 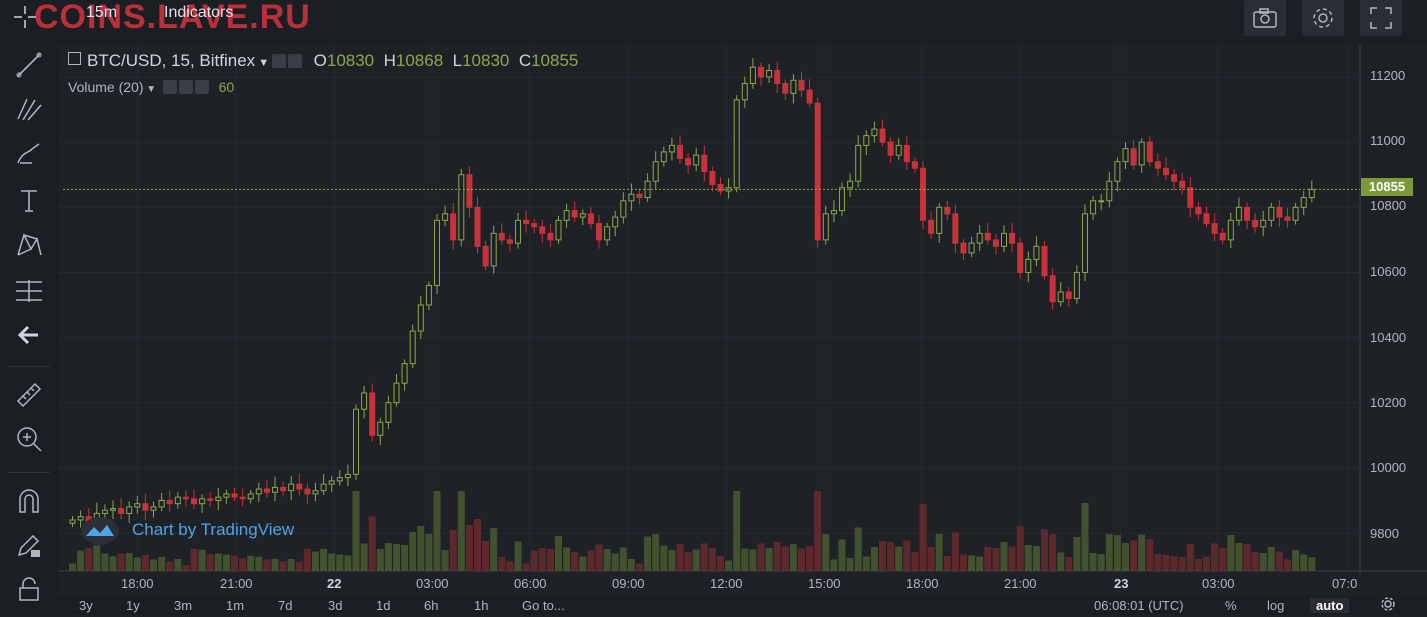 What do you see at coordinates (486, 60) in the screenshot?
I see `low-value: 10830` at bounding box center [486, 60].